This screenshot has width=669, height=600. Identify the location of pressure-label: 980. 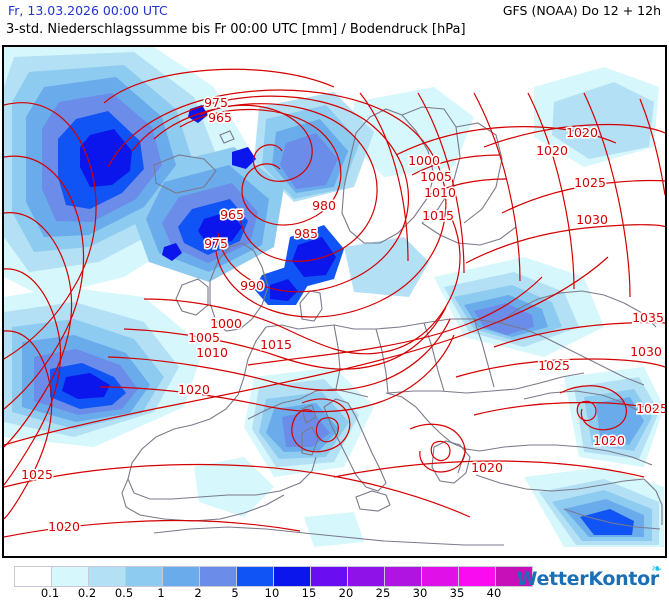
(324, 205).